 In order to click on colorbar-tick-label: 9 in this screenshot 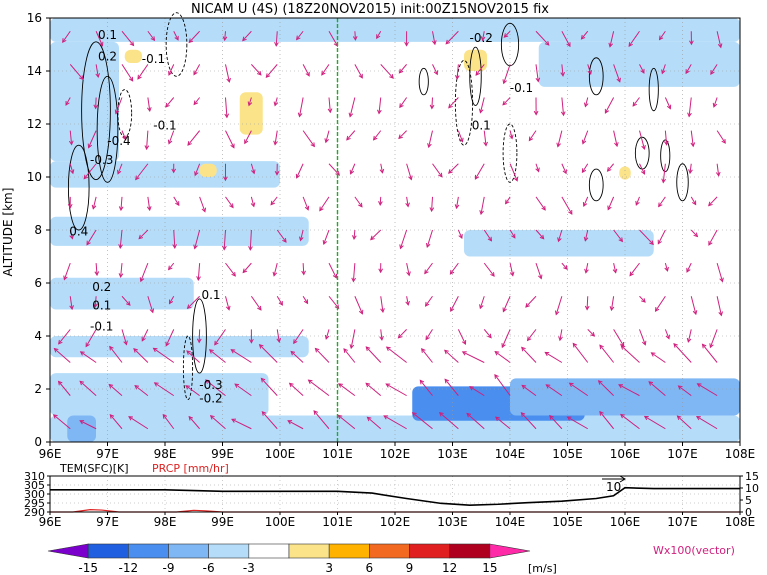, I will do `click(410, 568)`.